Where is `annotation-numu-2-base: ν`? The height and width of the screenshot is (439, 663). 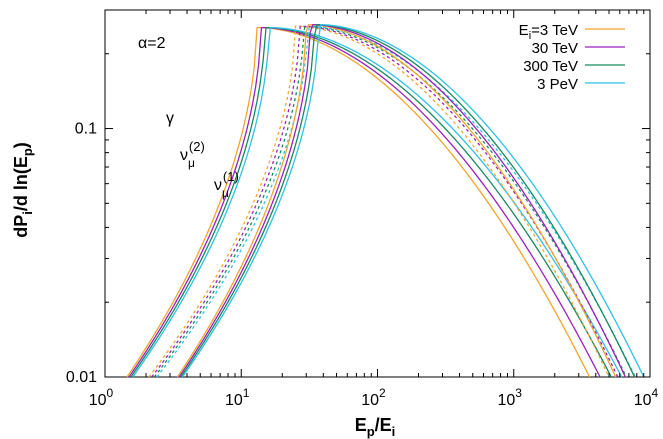 annotation-numu-2-base: ν is located at coordinates (184, 155).